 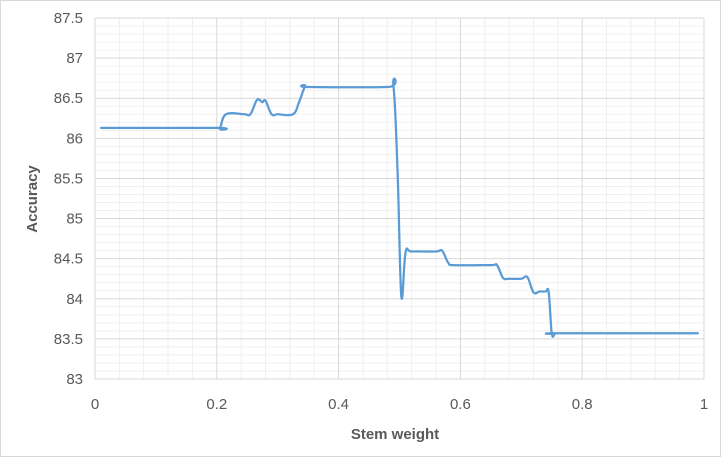 I want to click on x-tick-label: 0.6, so click(x=460, y=404).